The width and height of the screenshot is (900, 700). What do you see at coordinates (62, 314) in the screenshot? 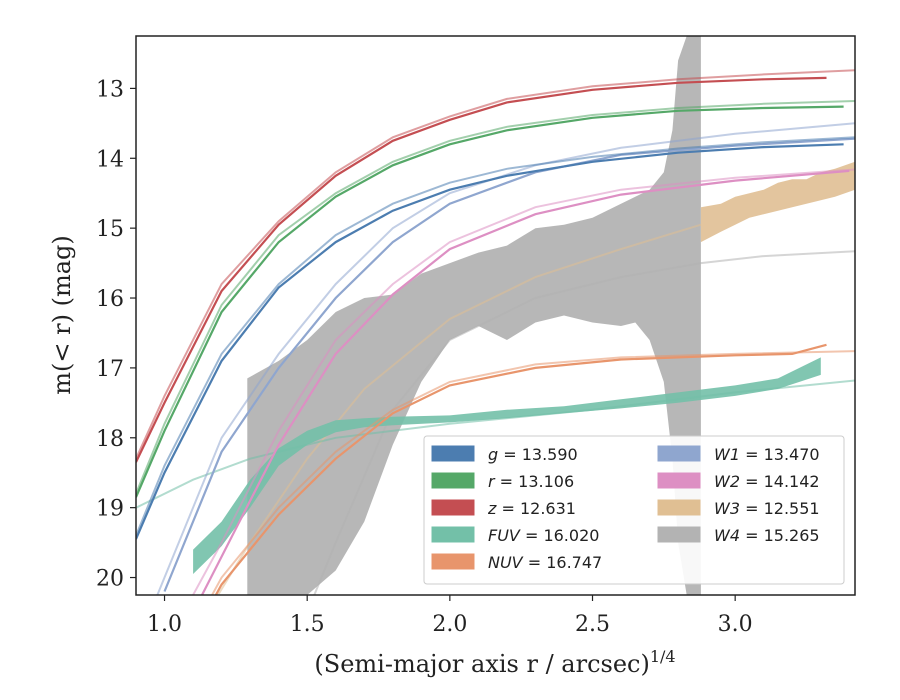
I see `y-axis-label: m(< r) (mag)` at bounding box center [62, 314].